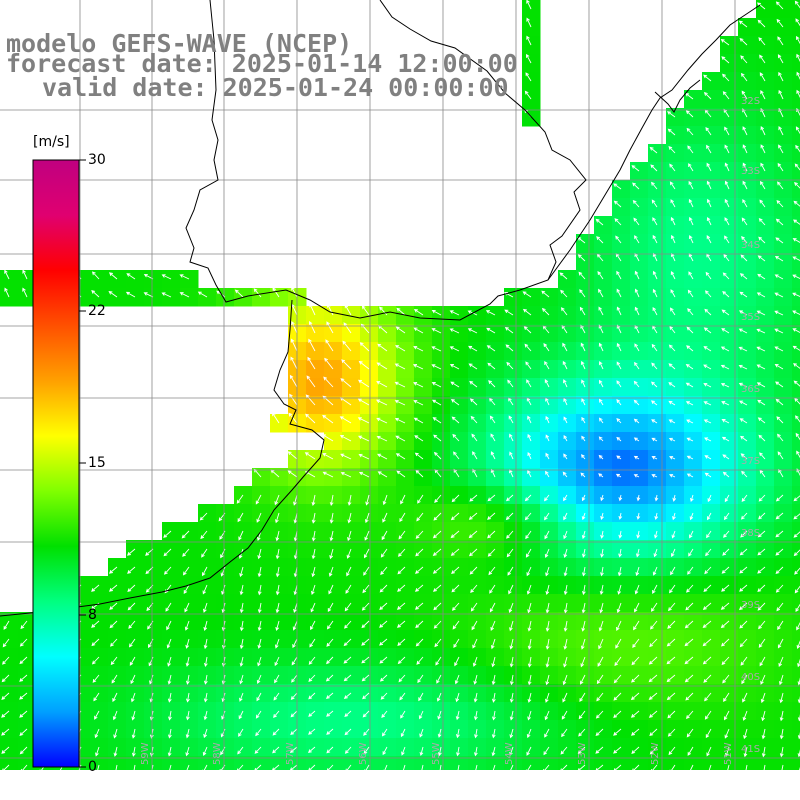  What do you see at coordinates (56, 463) in the screenshot?
I see `colorbar-gradient` at bounding box center [56, 463].